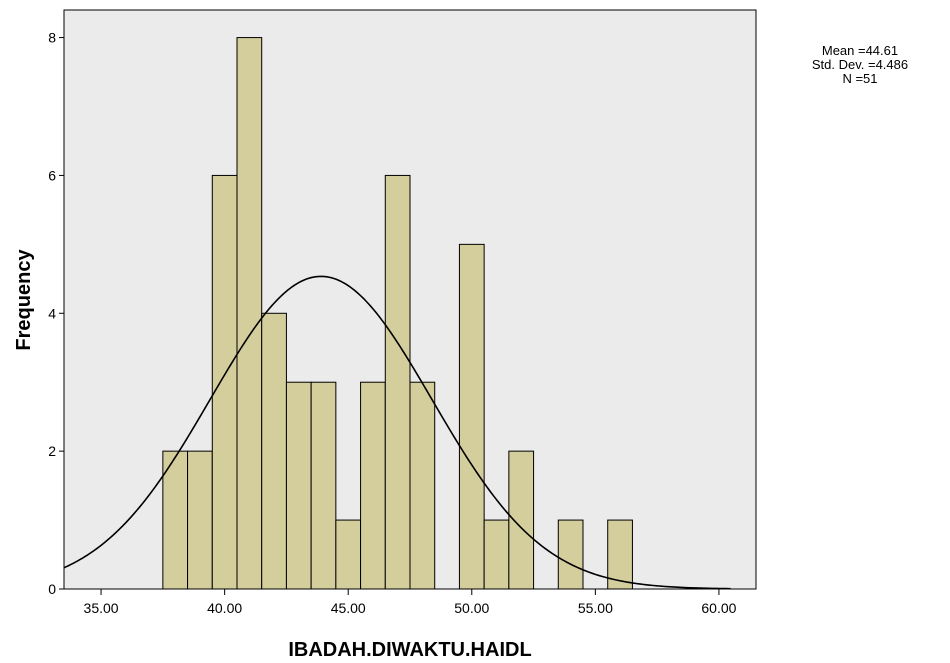 This screenshot has height=663, width=950. Describe the element at coordinates (860, 51) in the screenshot. I see `mean-stat: Mean =44.61` at that location.